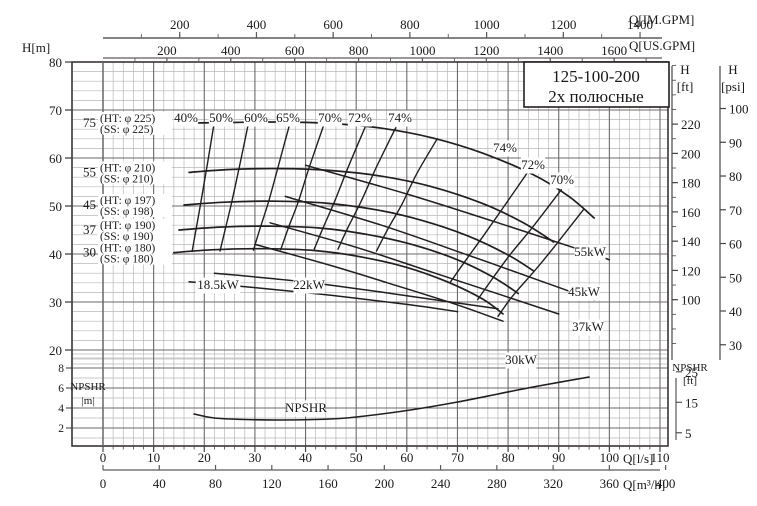 The width and height of the screenshot is (757, 506). Describe the element at coordinates (685, 86) in the screenshot. I see `axis-title-right-ft-unit: [ft]` at that location.